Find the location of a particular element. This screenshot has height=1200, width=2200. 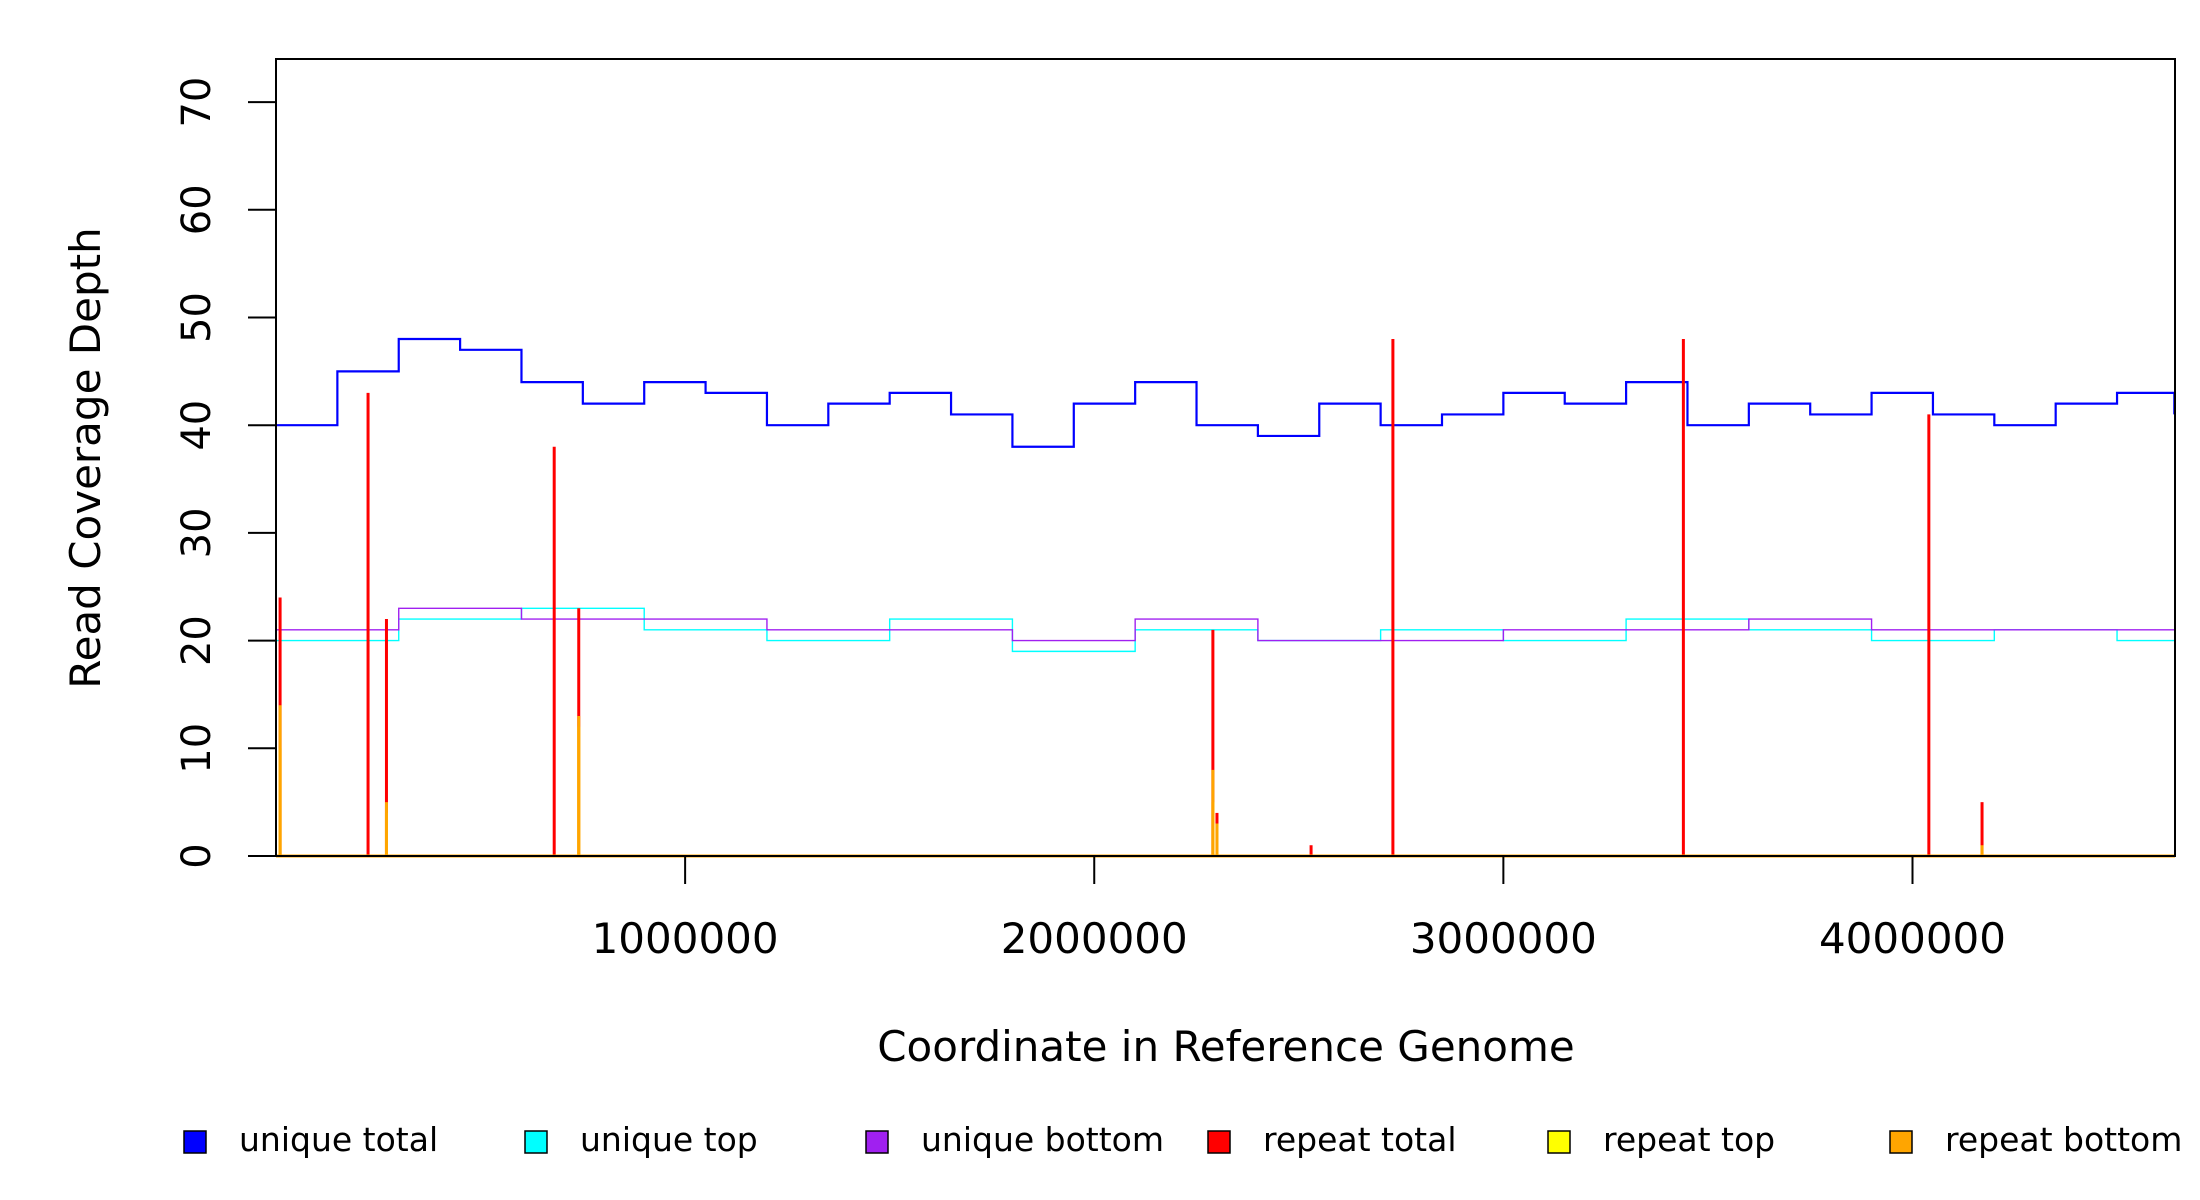

y-tick-label: 40 is located at coordinates (197, 425).